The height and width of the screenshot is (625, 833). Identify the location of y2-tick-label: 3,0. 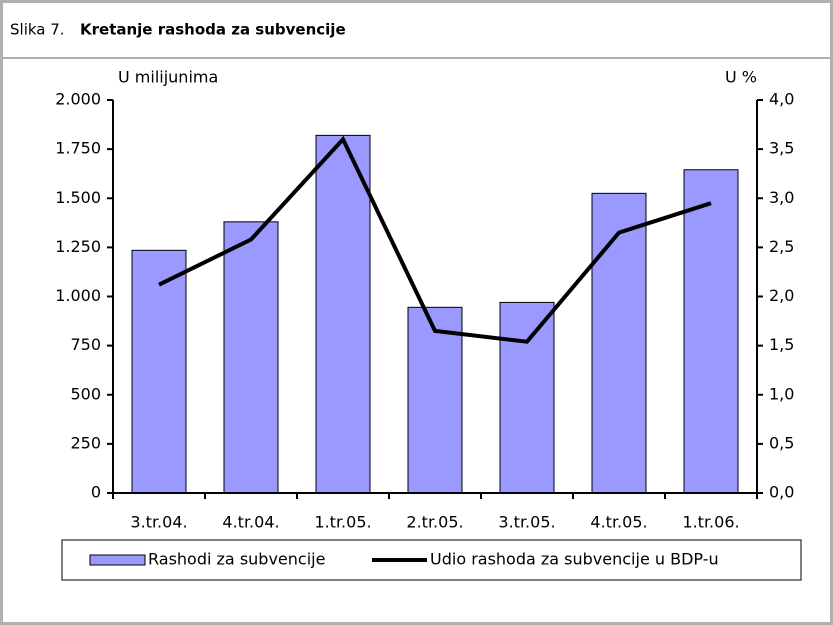
(781, 197).